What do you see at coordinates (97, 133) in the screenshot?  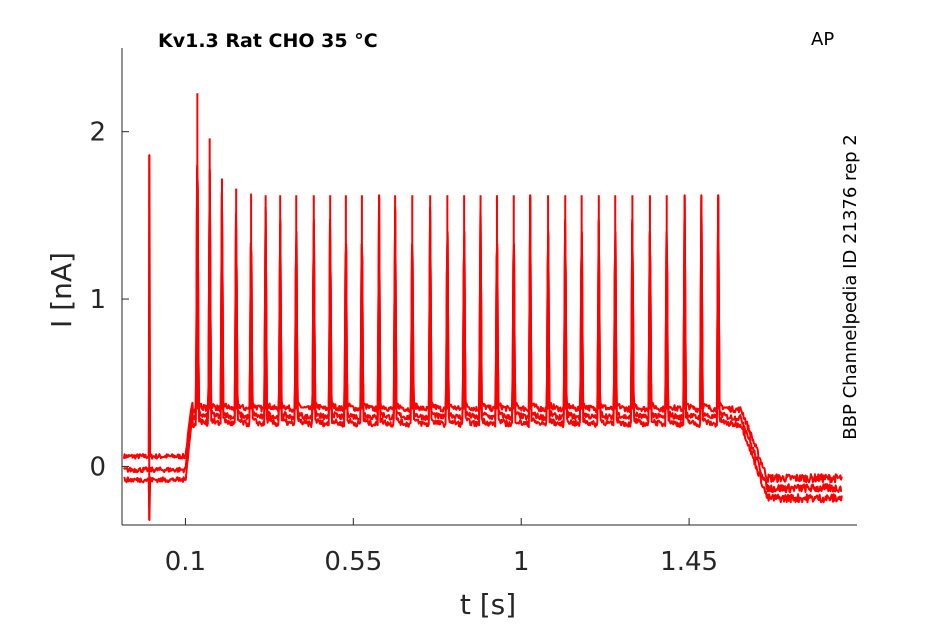 I see `y-tick-label: 2` at bounding box center [97, 133].